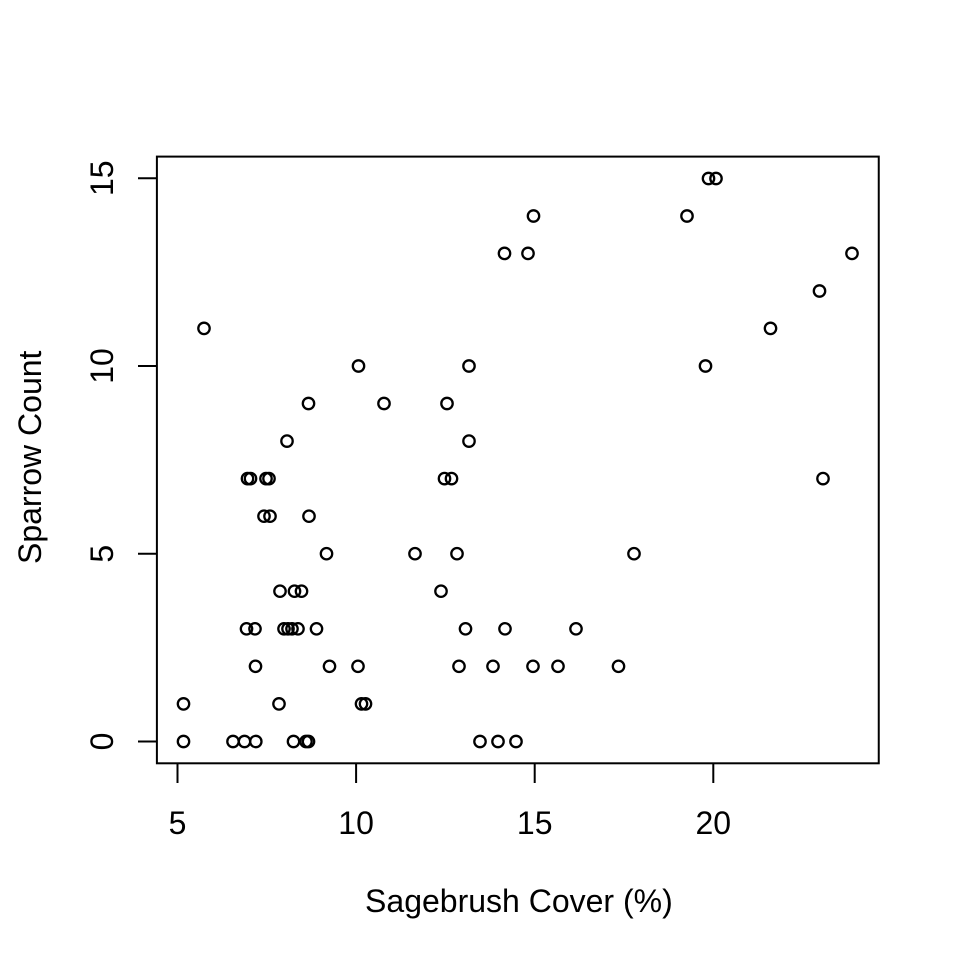 Image resolution: width=960 pixels, height=960 pixels. I want to click on svg-text: Sagebrush Cover (%), so click(519, 901).